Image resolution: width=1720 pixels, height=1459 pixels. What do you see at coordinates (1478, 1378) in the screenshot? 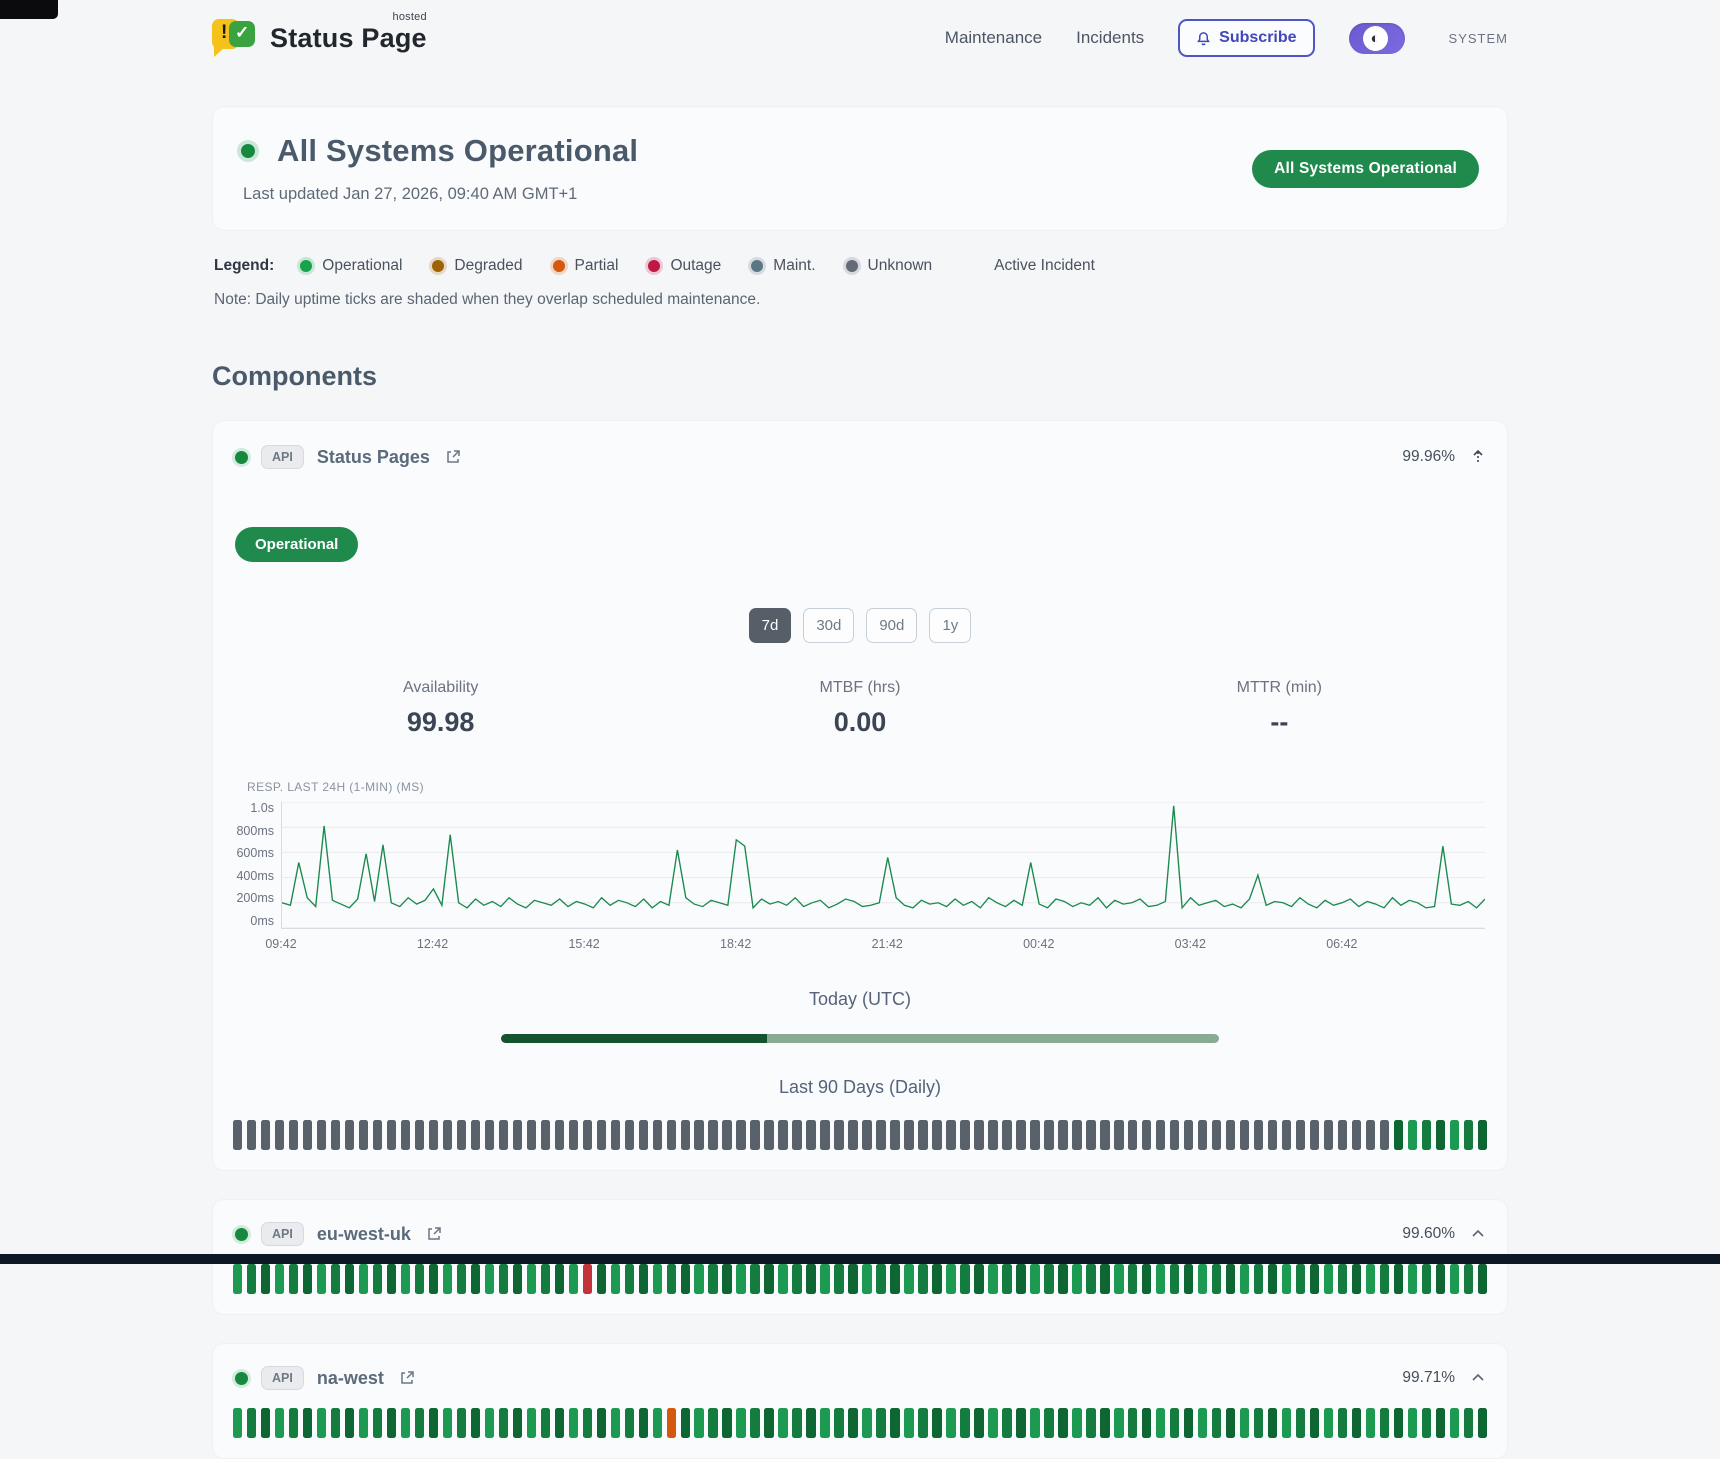
I see `chevron-up-icon` at bounding box center [1478, 1378].